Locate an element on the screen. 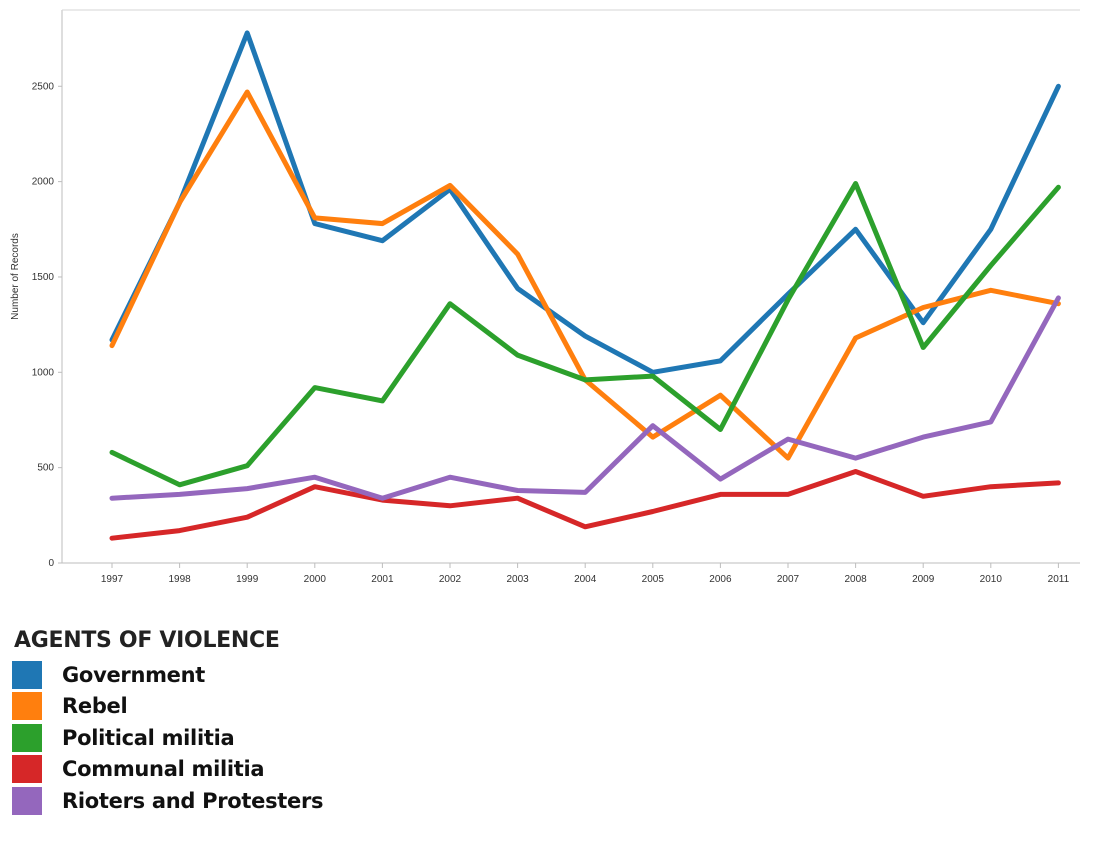 Image resolution: width=1094 pixels, height=848 pixels. x-tick-label: 2009 is located at coordinates (923, 579).